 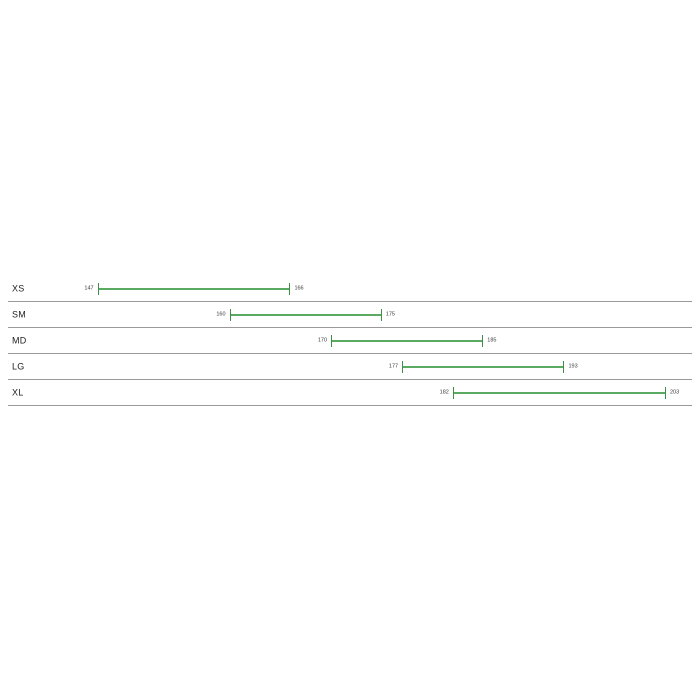 What do you see at coordinates (221, 314) in the screenshot?
I see `range-value-low: 160` at bounding box center [221, 314].